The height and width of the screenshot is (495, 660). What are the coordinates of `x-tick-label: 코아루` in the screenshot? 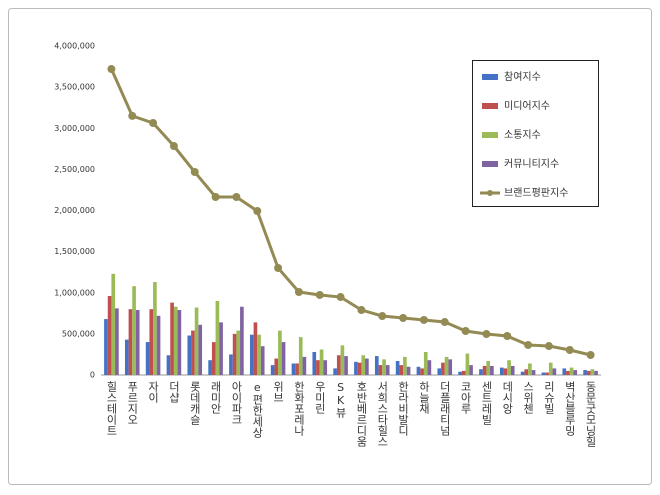 It's located at (465, 398).